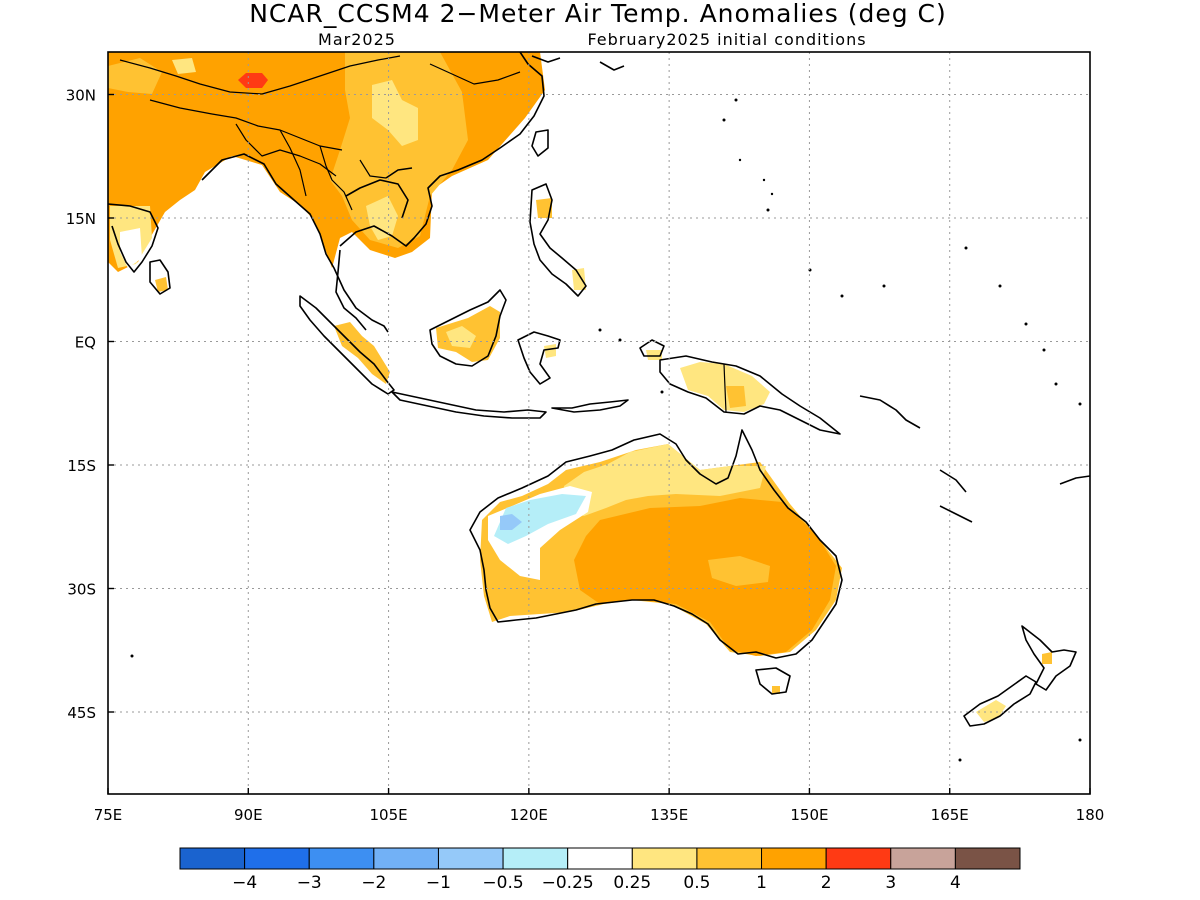  I want to click on colorbar: −4 −3 −2 −1 −0.5 −0.25 0.25 0.5 1 2 3 4, so click(600, 870).